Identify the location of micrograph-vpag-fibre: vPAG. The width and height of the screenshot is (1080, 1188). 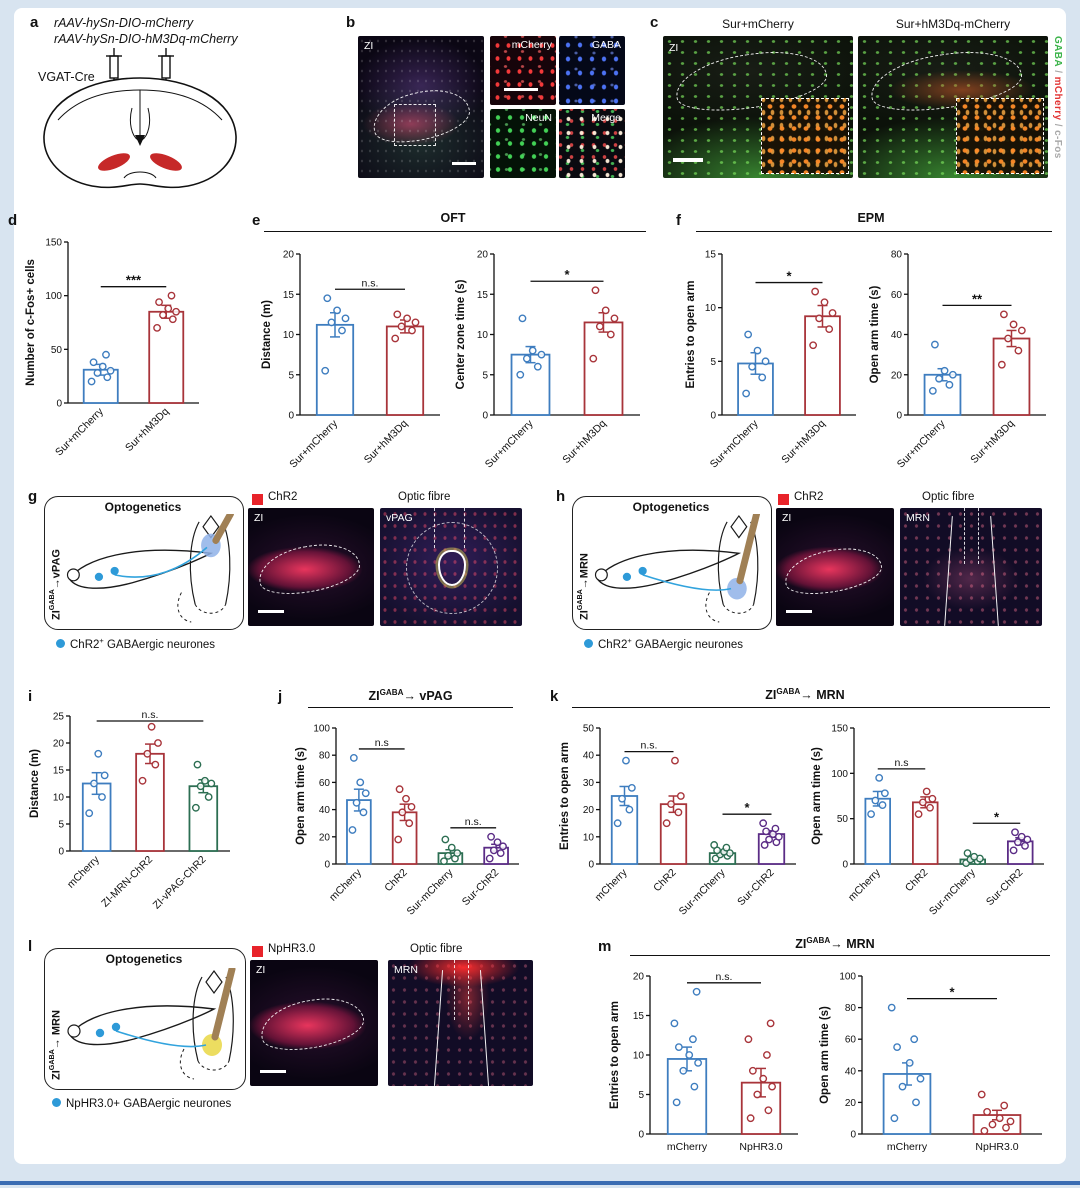
(451, 567).